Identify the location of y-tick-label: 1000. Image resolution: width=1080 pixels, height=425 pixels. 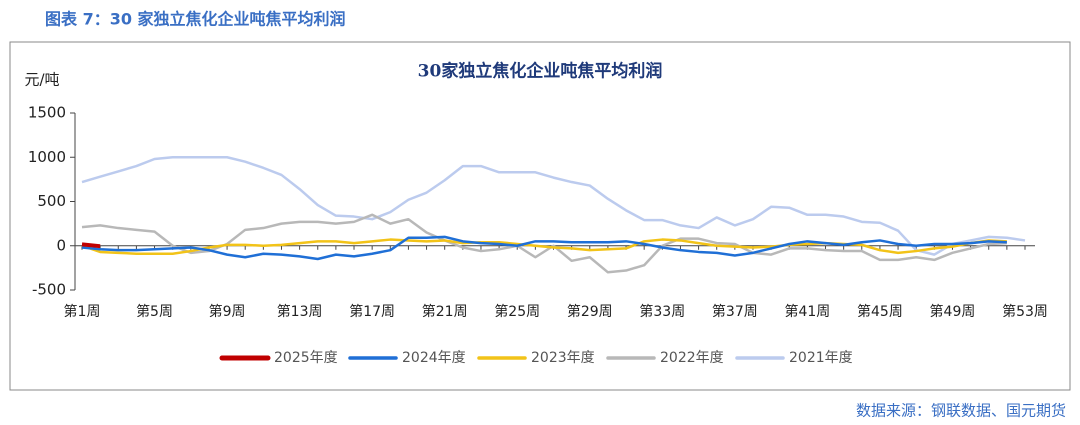
(47, 157).